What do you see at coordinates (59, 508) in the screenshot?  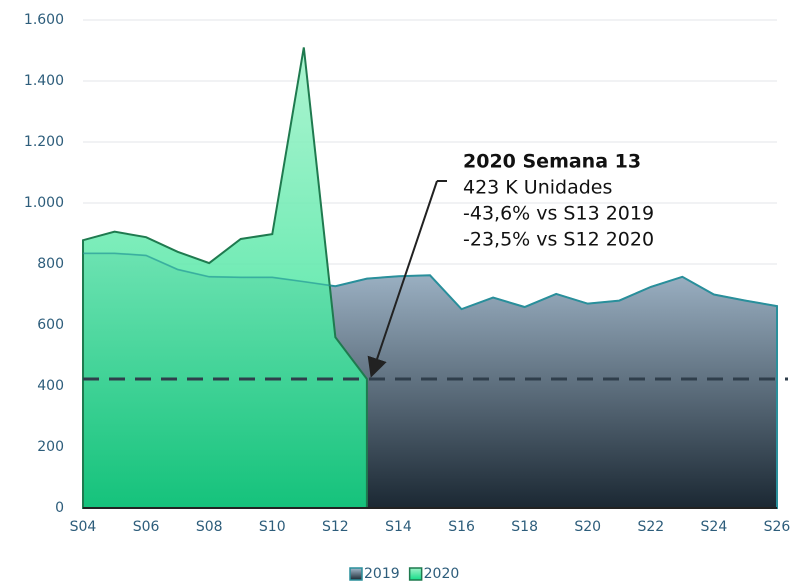 I see `y-tick-label: 0` at bounding box center [59, 508].